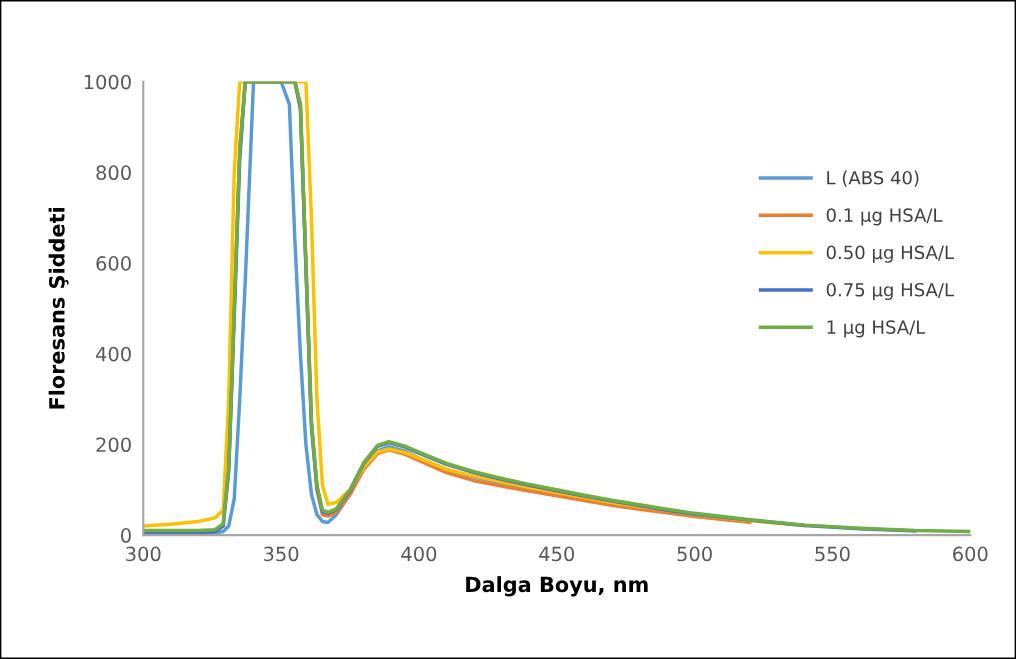  What do you see at coordinates (890, 254) in the screenshot?
I see `legend-label: 0.50 µg HSA/L` at bounding box center [890, 254].